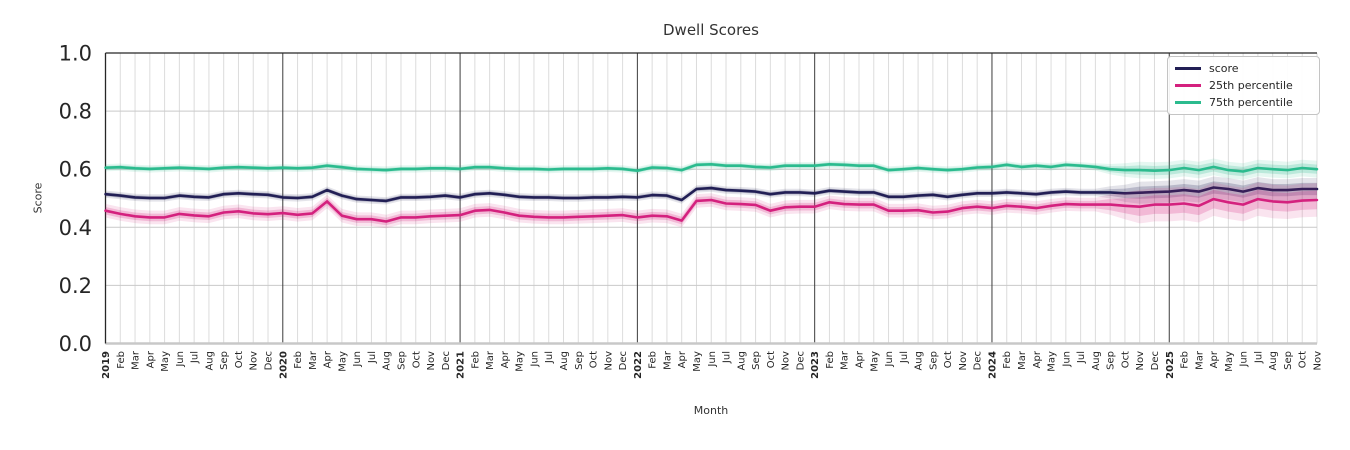 This screenshot has height=450, width=1350. I want to click on series-75th-percentile, so click(711, 169).